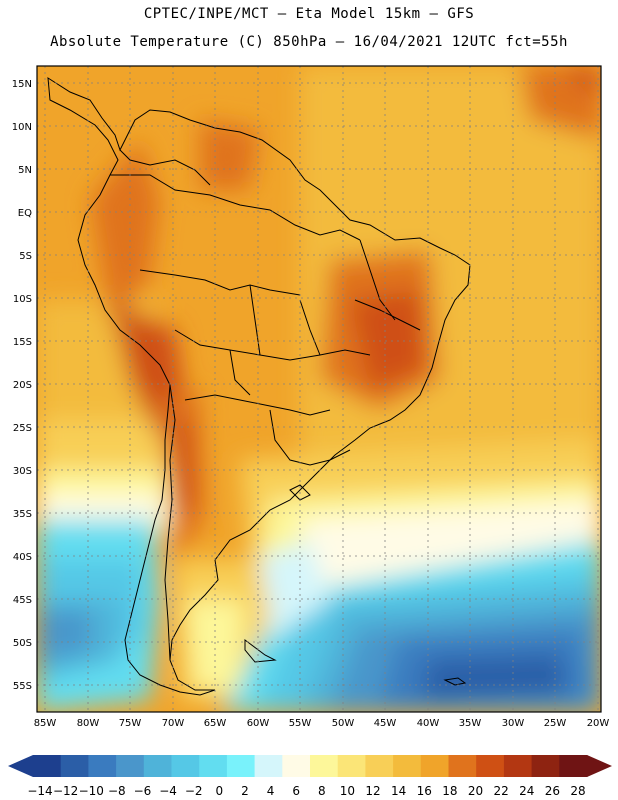 The height and width of the screenshot is (800, 618). I want to click on lon-label: 40W, so click(428, 723).